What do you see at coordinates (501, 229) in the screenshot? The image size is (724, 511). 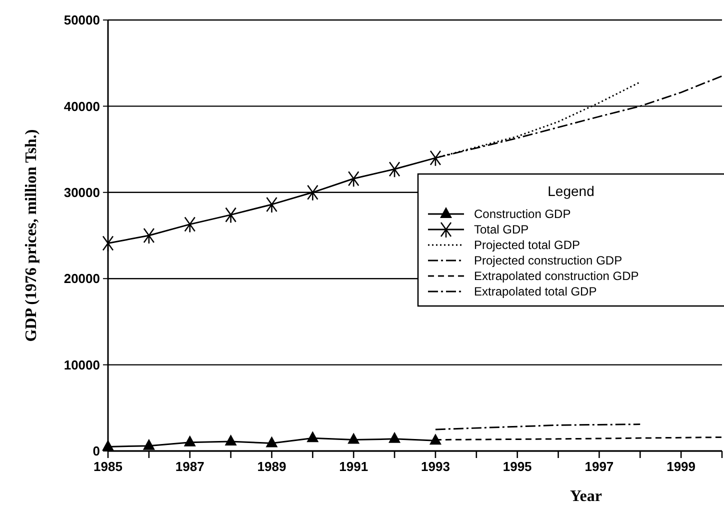 I see `legend-label: Total GDP` at bounding box center [501, 229].